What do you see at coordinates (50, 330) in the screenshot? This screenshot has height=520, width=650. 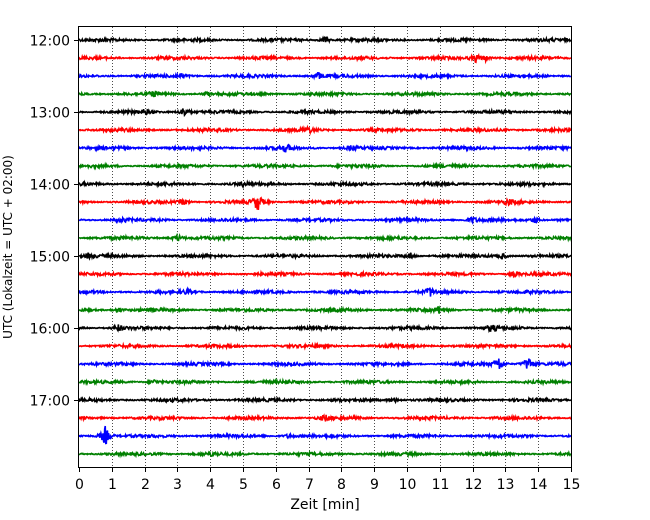 I see `y-tick-label: 16:00` at bounding box center [50, 330].